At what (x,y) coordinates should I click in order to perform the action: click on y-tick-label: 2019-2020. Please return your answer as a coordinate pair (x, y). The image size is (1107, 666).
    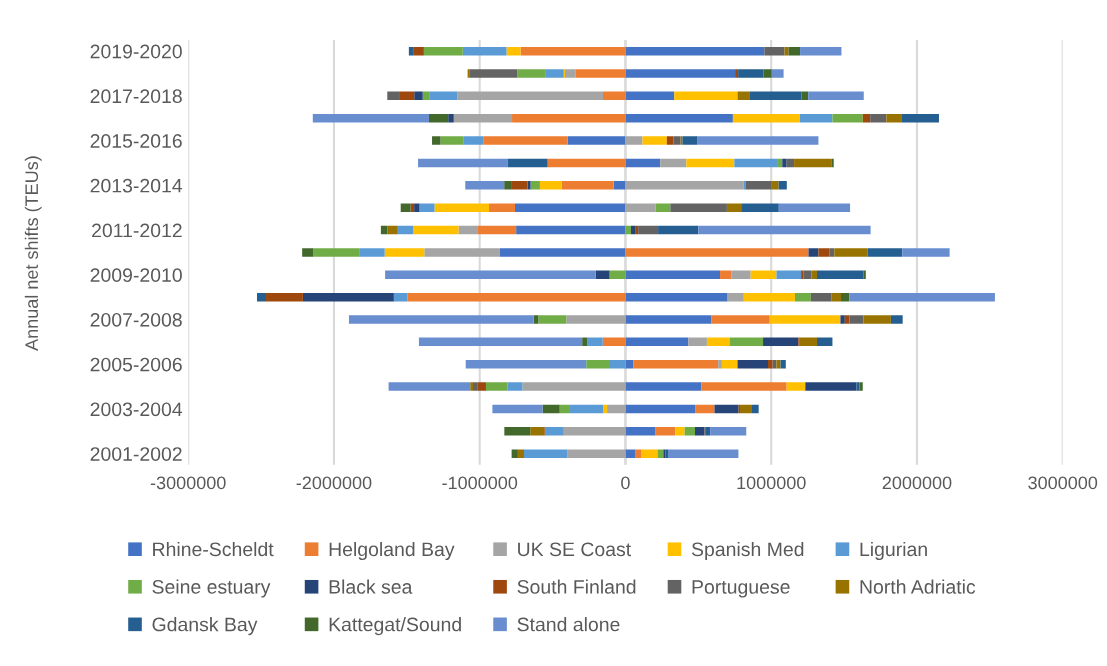
    Looking at the image, I should click on (136, 51).